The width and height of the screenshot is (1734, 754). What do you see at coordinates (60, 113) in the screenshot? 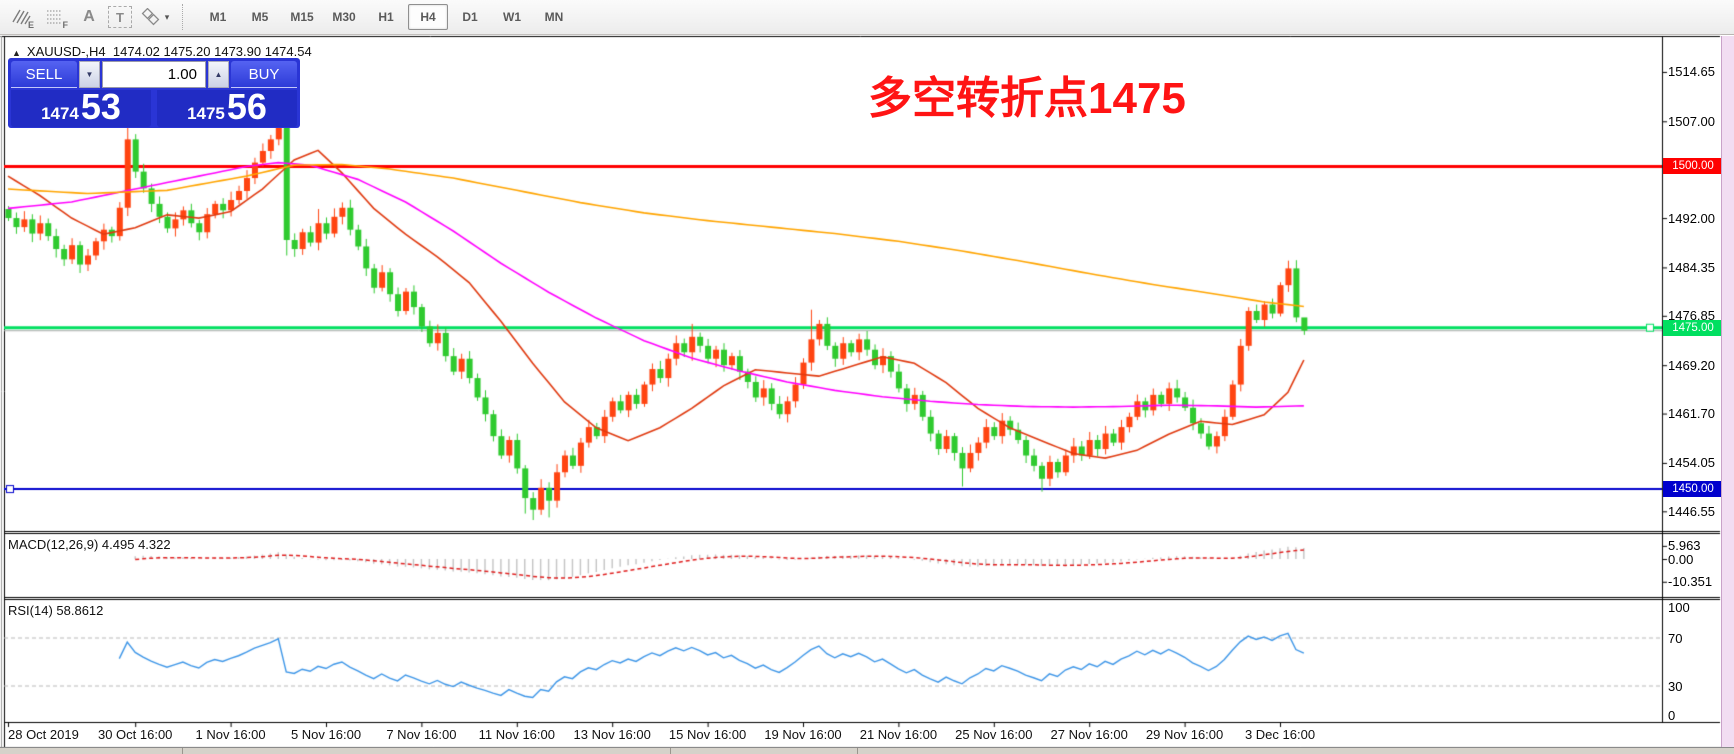
I see `sell-price-base: 1474` at bounding box center [60, 113].